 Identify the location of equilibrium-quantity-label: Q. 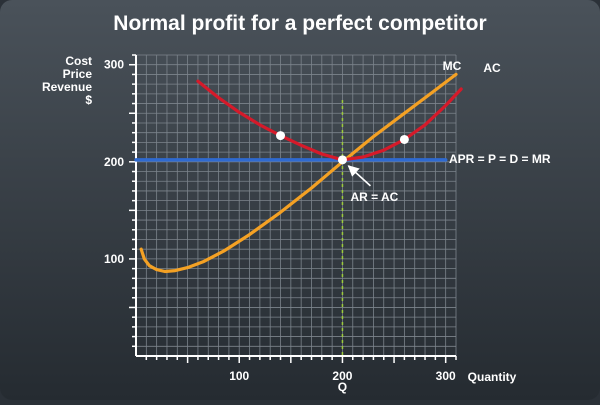
(342, 387).